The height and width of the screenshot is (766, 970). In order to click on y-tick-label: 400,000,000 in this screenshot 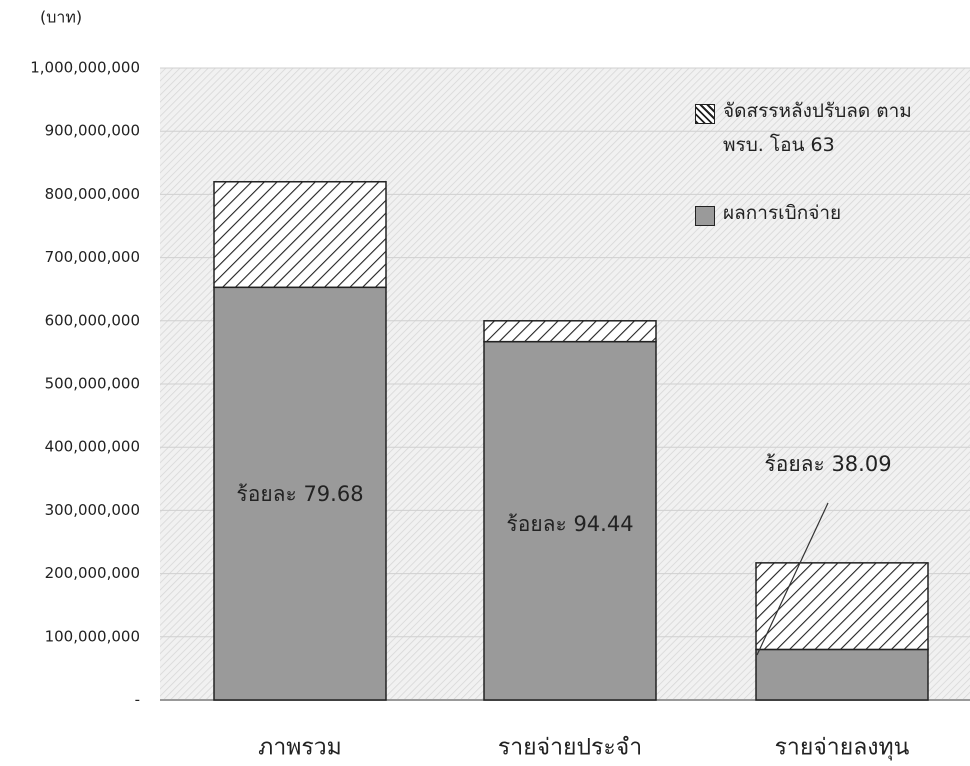, I will do `click(92, 447)`.